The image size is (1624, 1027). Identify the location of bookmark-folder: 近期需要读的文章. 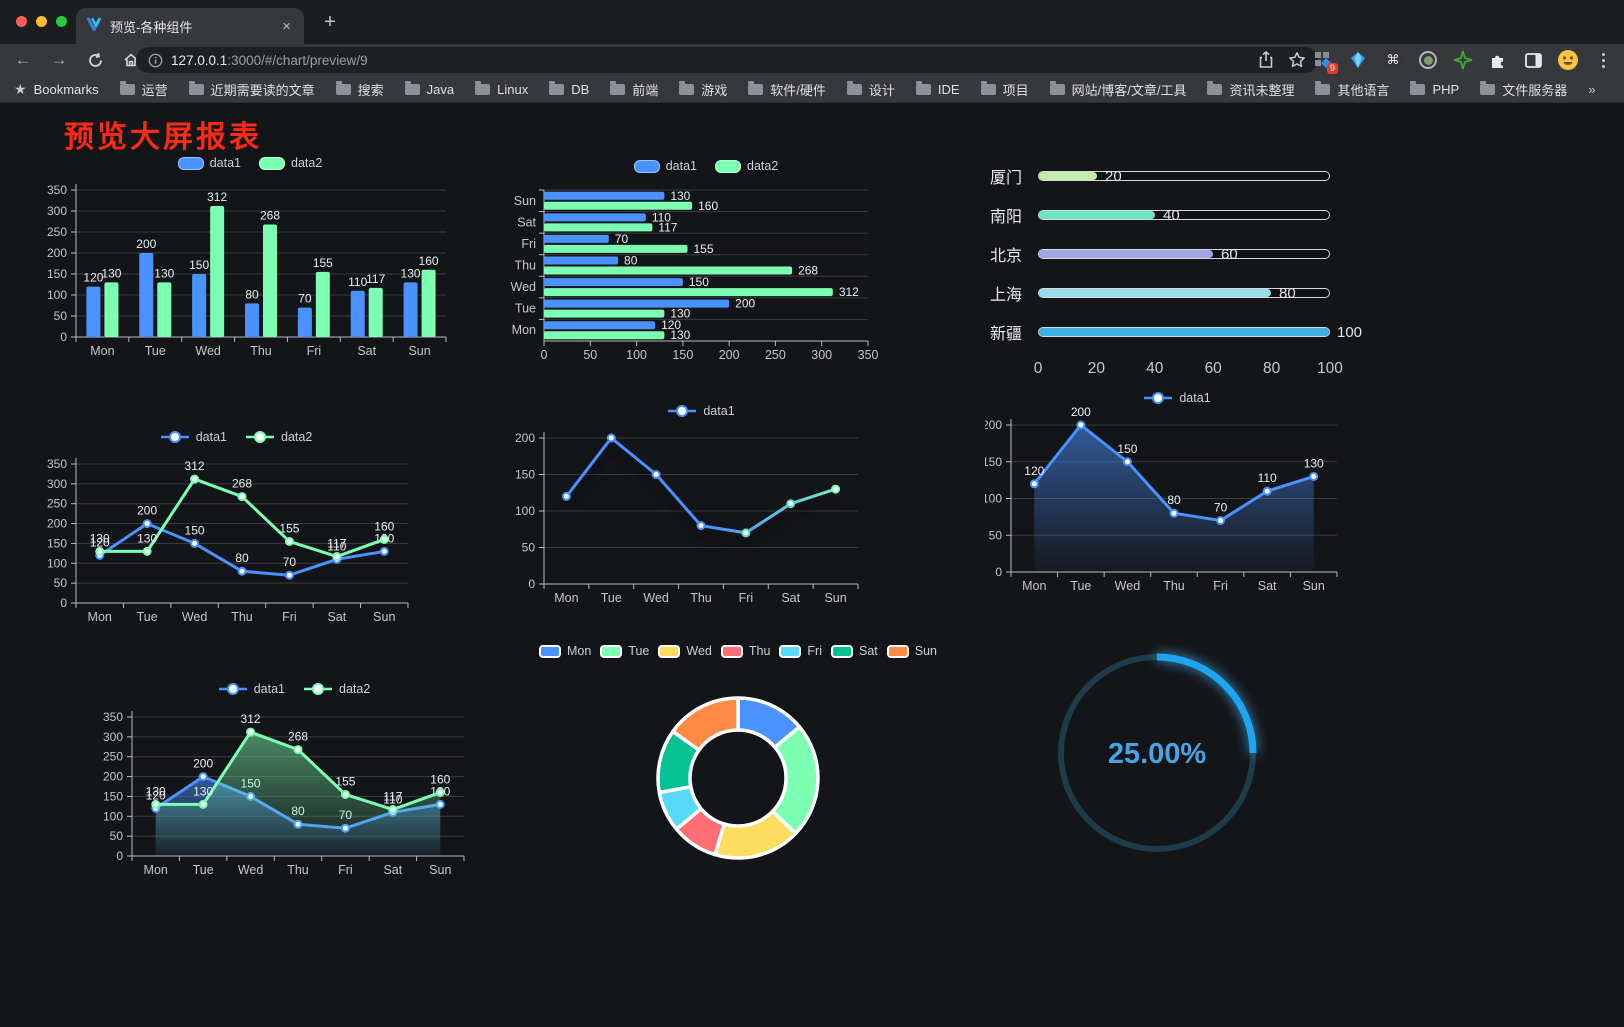
(251, 89).